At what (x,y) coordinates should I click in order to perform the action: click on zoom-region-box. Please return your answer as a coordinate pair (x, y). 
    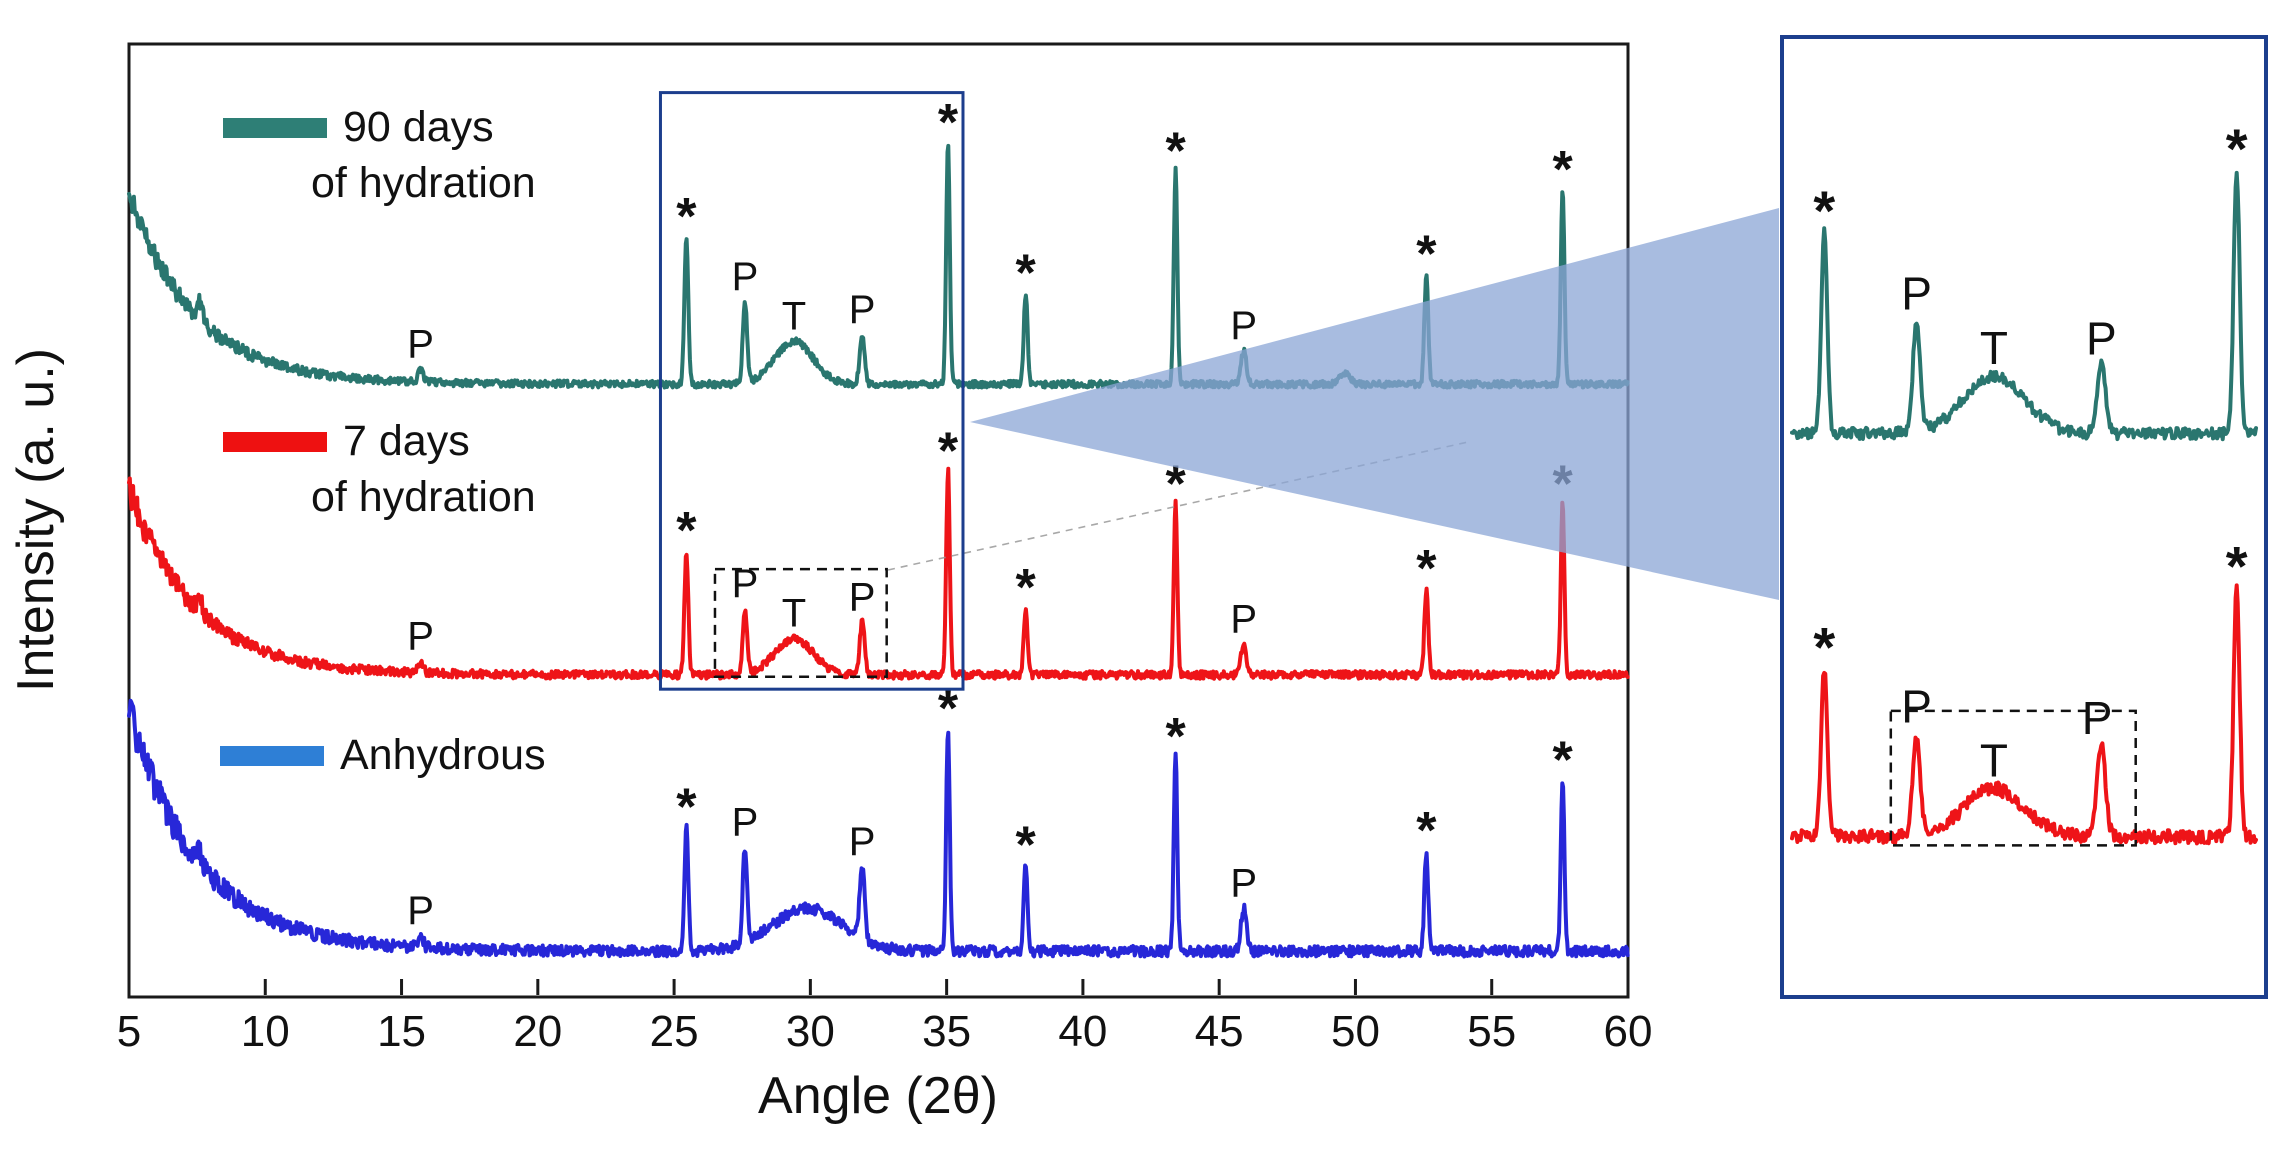
    Looking at the image, I should click on (811, 391).